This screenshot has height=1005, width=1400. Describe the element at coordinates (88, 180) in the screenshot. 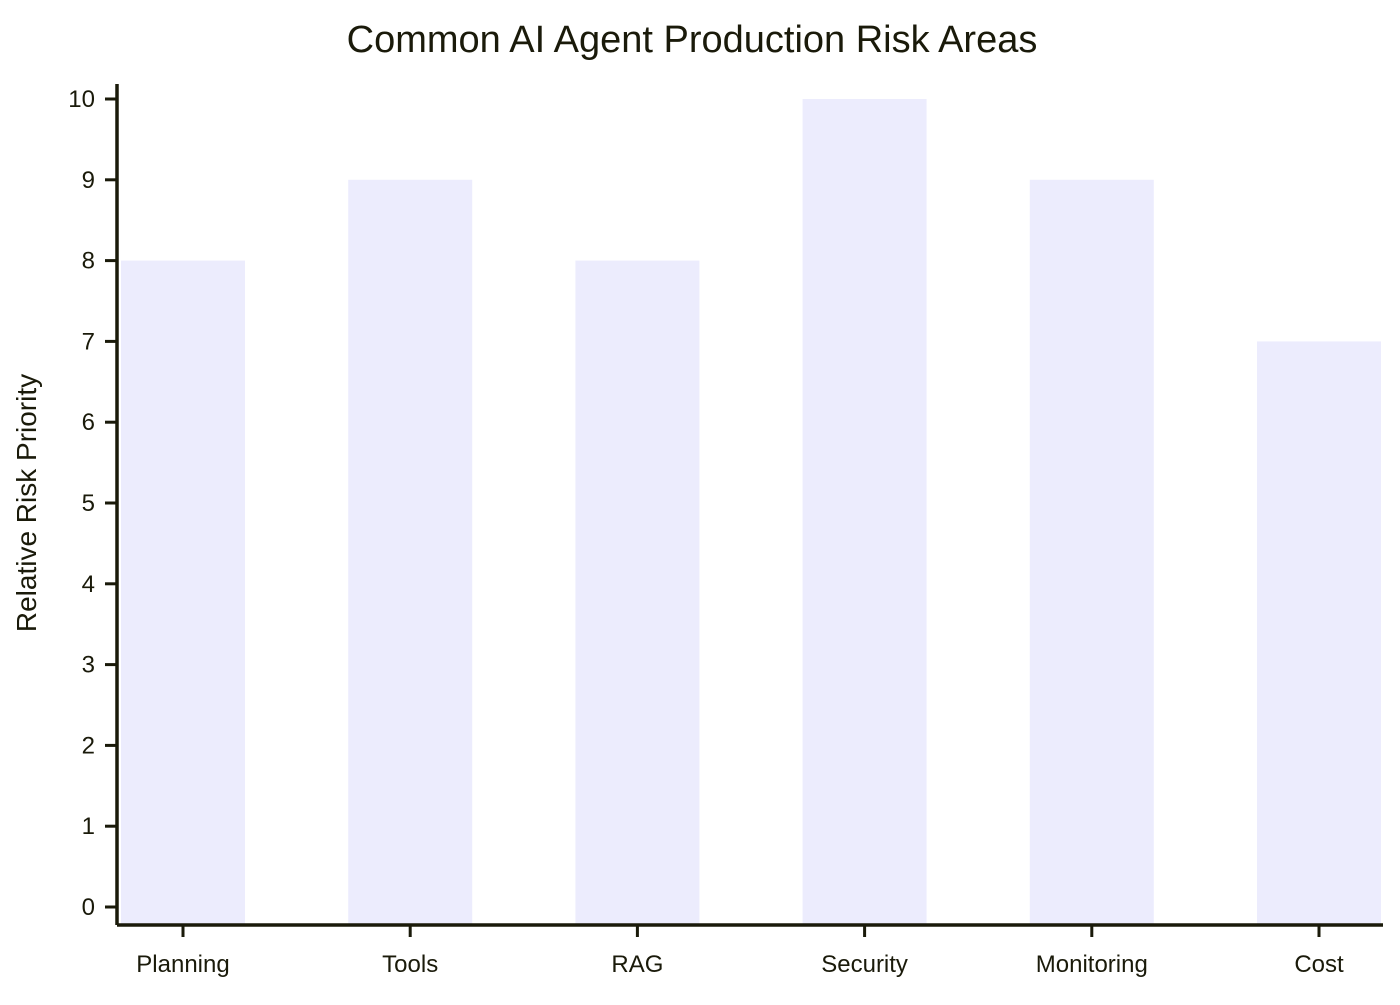

I see `y-tick-label: 9` at that location.